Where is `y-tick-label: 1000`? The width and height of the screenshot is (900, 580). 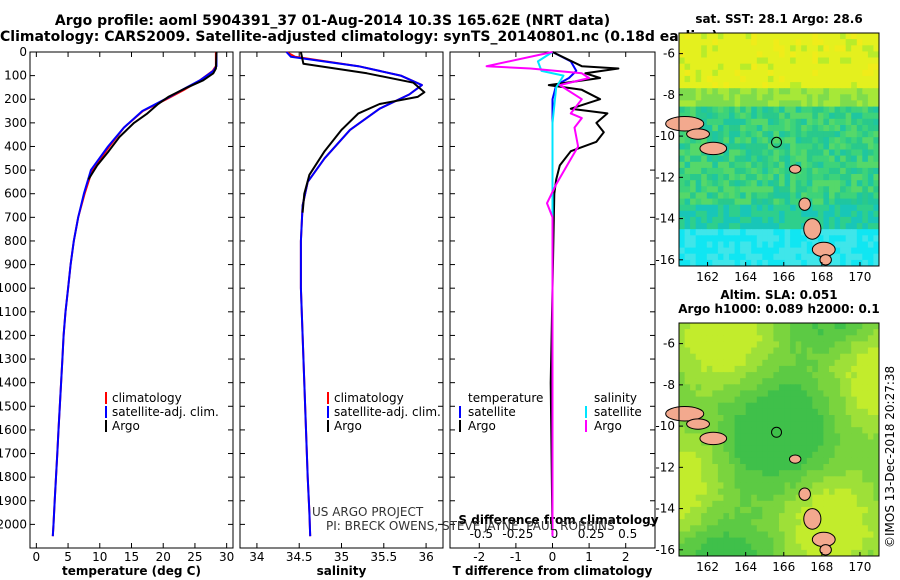
y-tick-label: 1000 is located at coordinates (13, 288).